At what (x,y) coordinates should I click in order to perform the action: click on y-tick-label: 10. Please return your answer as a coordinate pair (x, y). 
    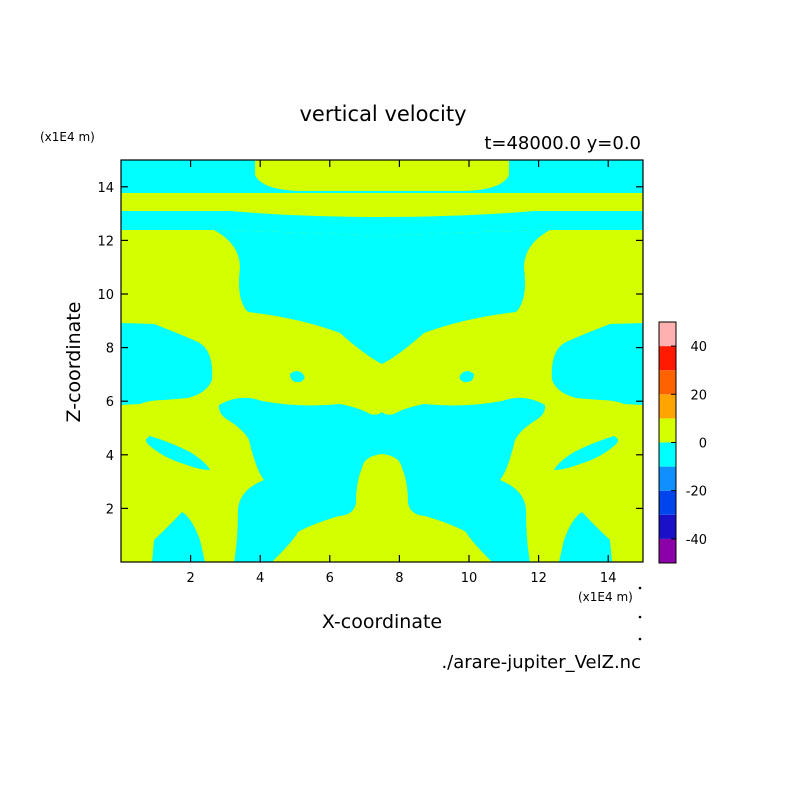
    Looking at the image, I should click on (105, 295).